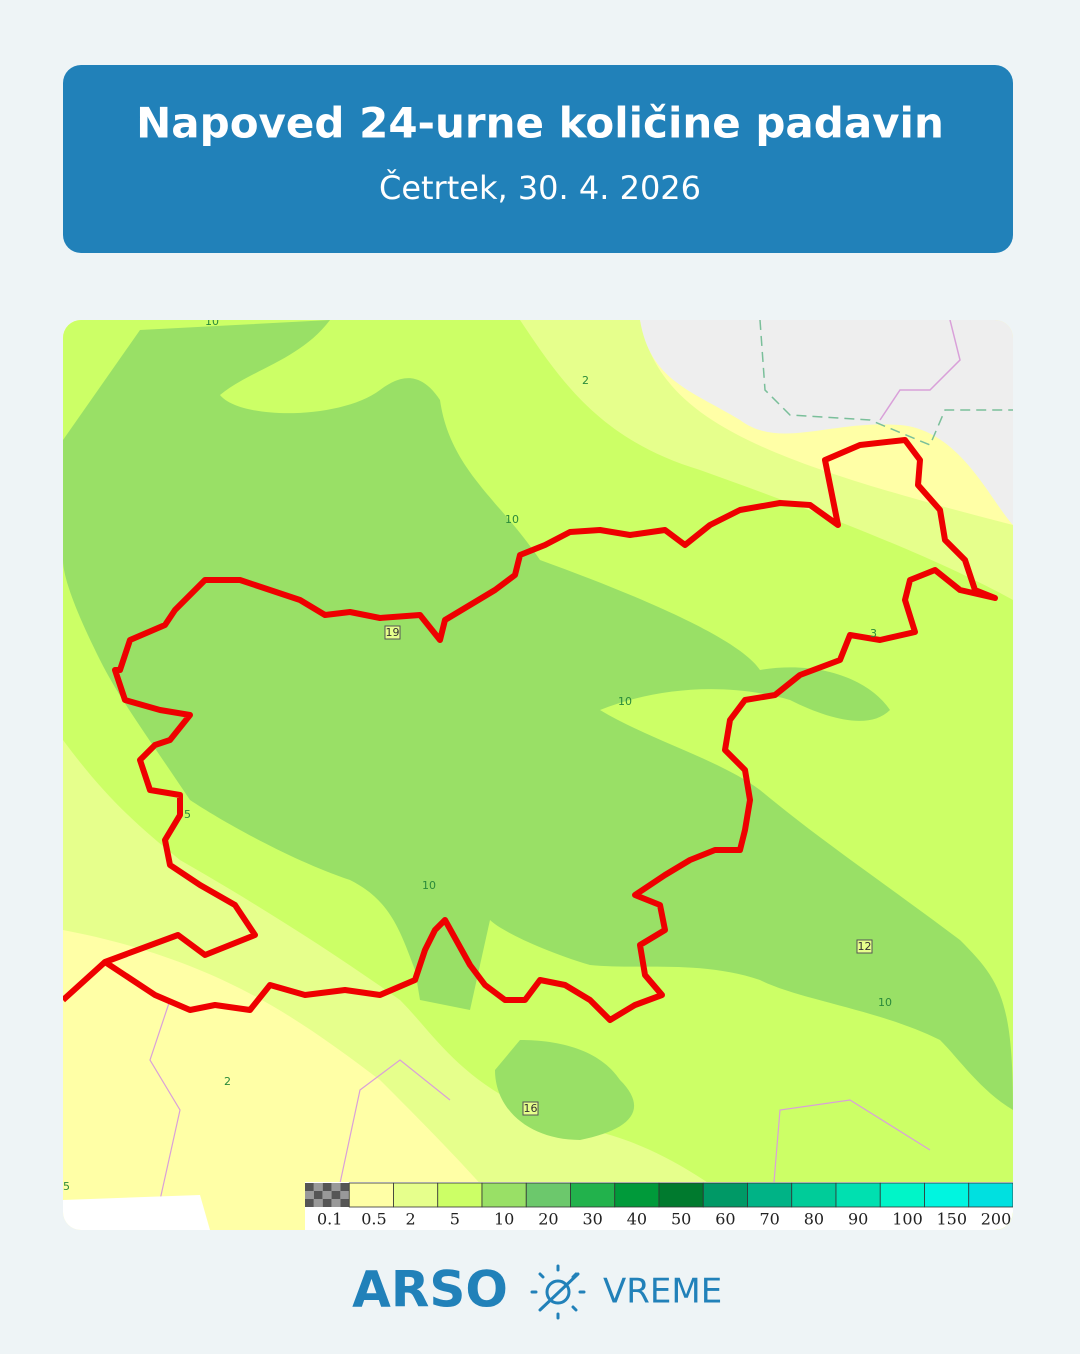  What do you see at coordinates (873, 633) in the screenshot?
I see `contour-label: 3` at bounding box center [873, 633].